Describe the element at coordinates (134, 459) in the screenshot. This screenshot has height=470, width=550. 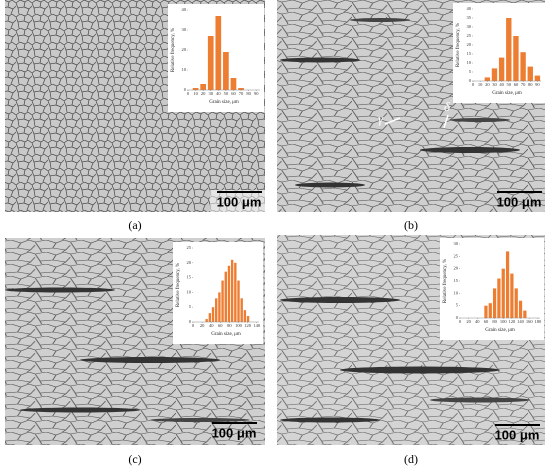
I see `panel-label: (c)` at that location.